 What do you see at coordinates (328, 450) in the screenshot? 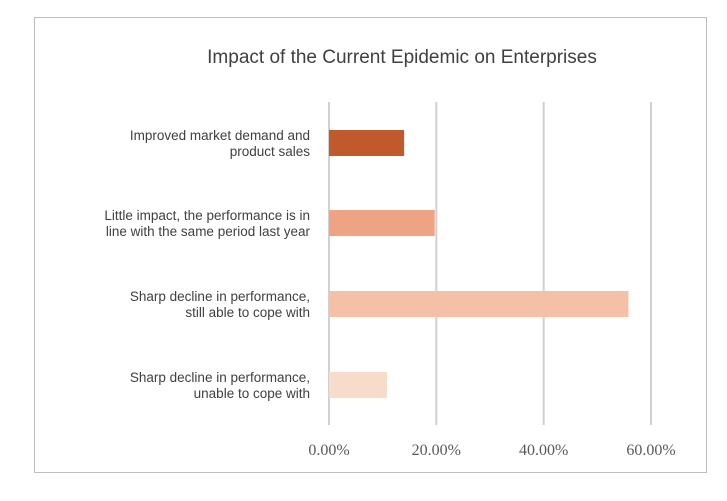
I see `x-tick-label-0: 0.00%` at bounding box center [328, 450].